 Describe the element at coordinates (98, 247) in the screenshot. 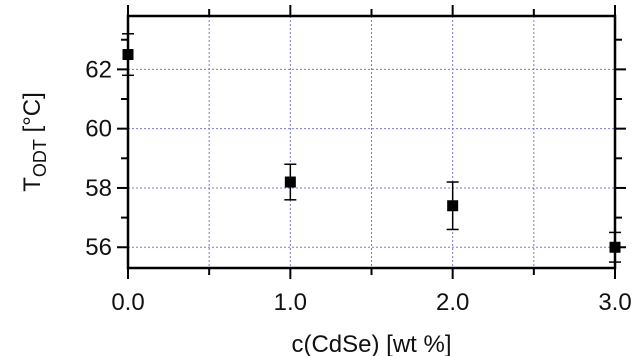

I see `y-tick-label: 56` at that location.